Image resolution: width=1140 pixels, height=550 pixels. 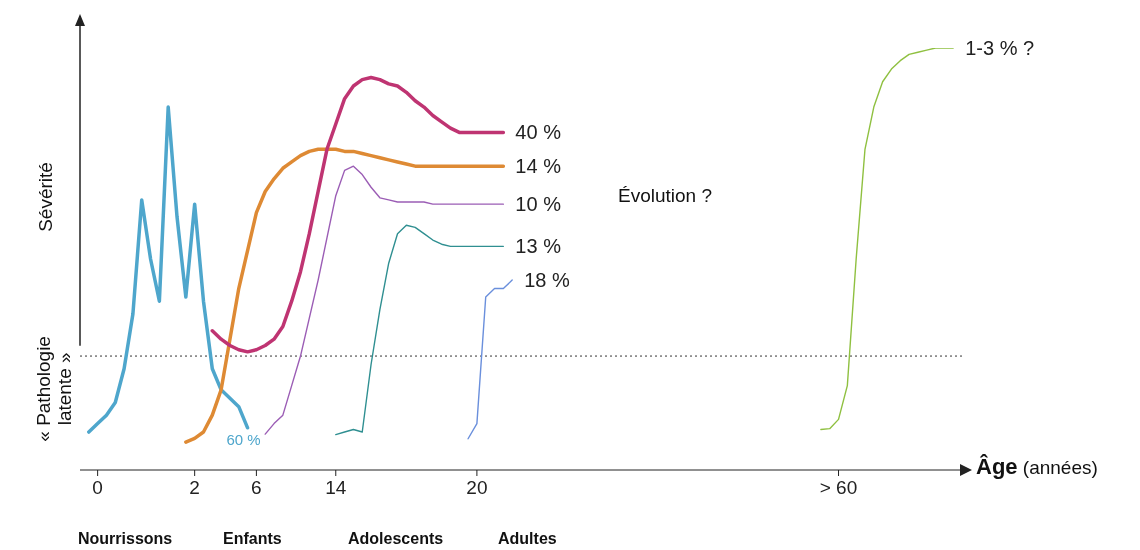 I want to click on x-tick-label: 14, so click(x=336, y=487).